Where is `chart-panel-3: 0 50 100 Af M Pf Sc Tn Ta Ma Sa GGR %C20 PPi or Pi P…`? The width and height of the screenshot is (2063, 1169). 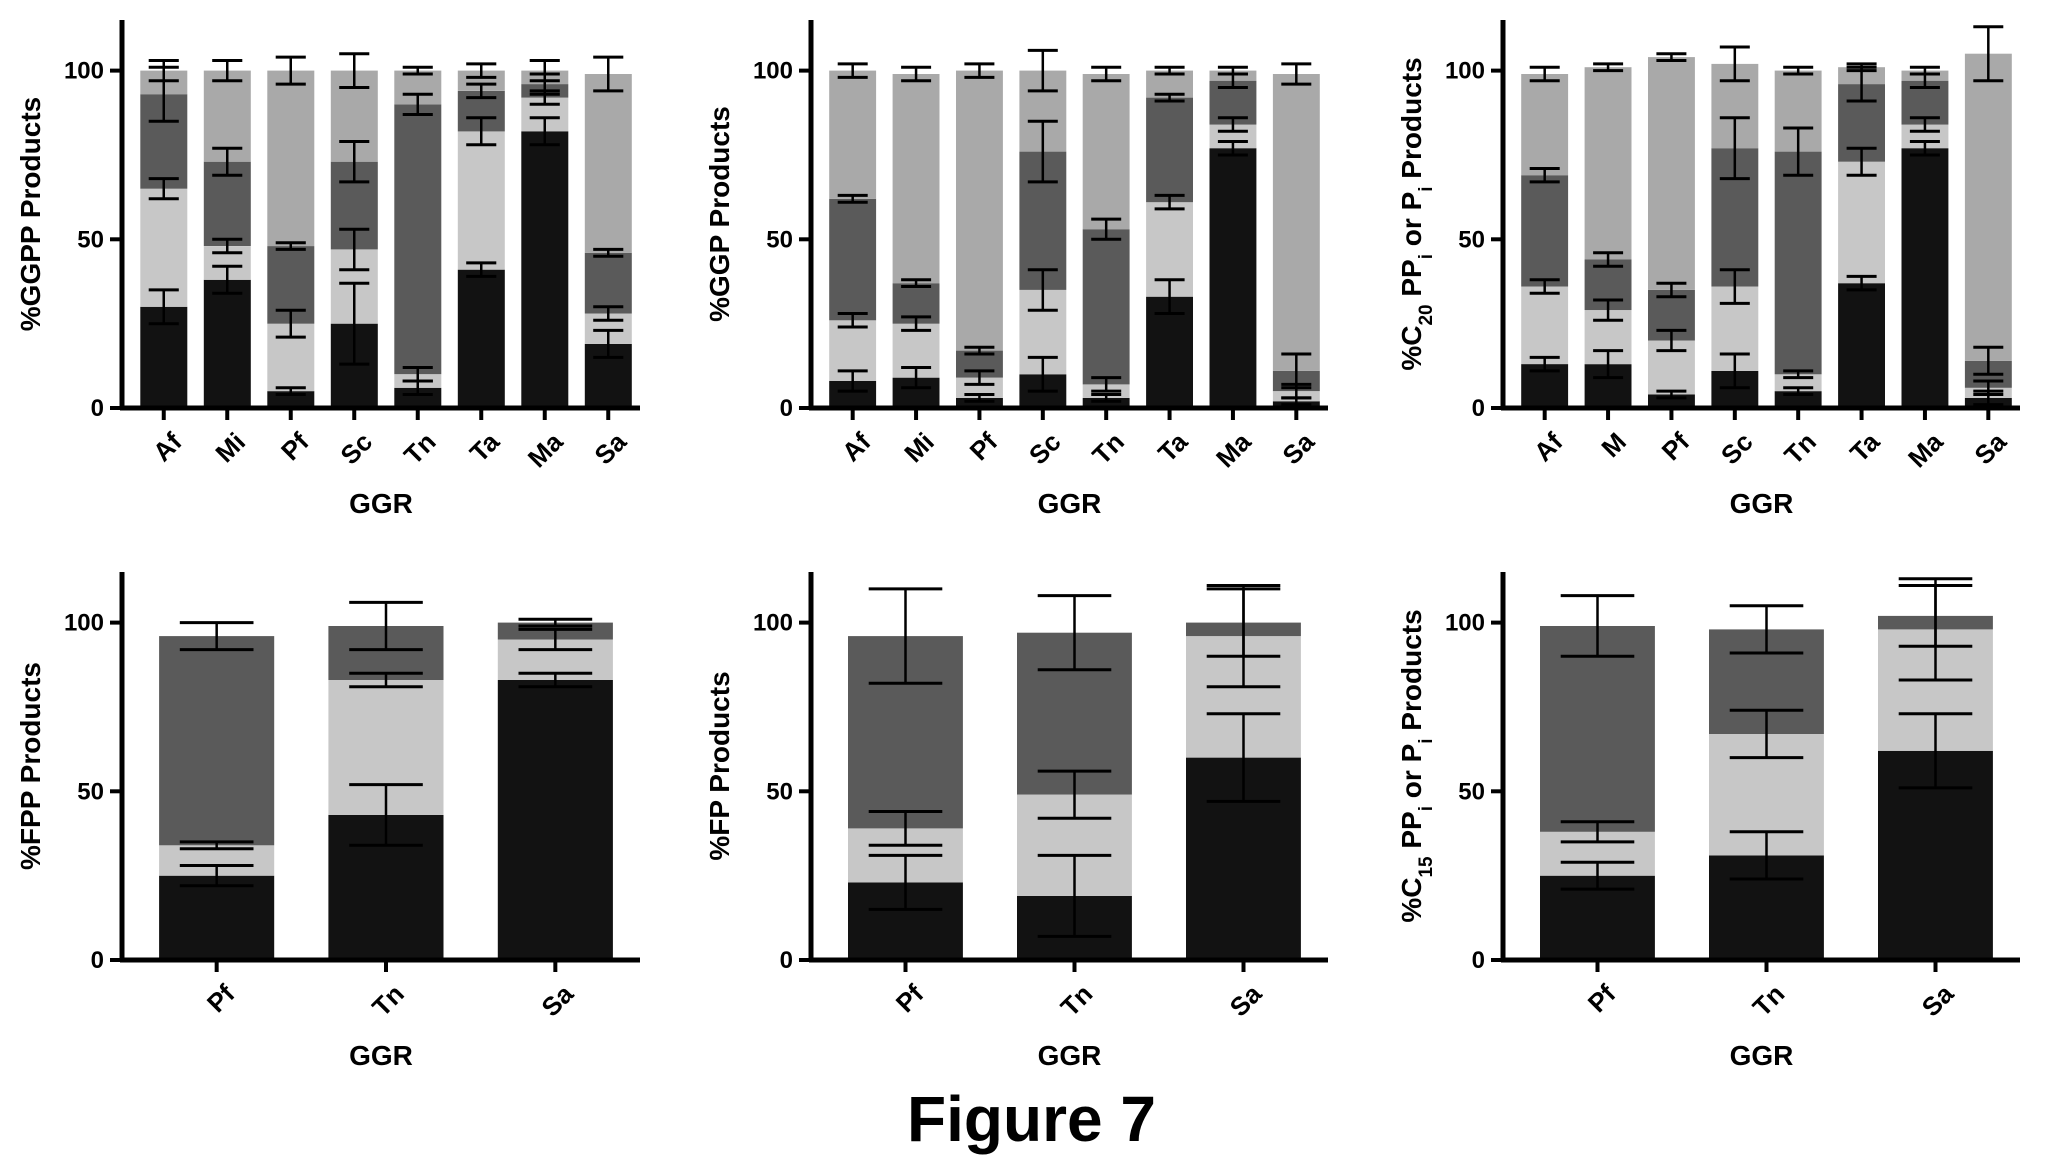 chart-panel-3: 0 50 100 Af M Pf Sc Tn Ta Ma Sa GGR %C20 PPi or Pi P… is located at coordinates (1708, 269).